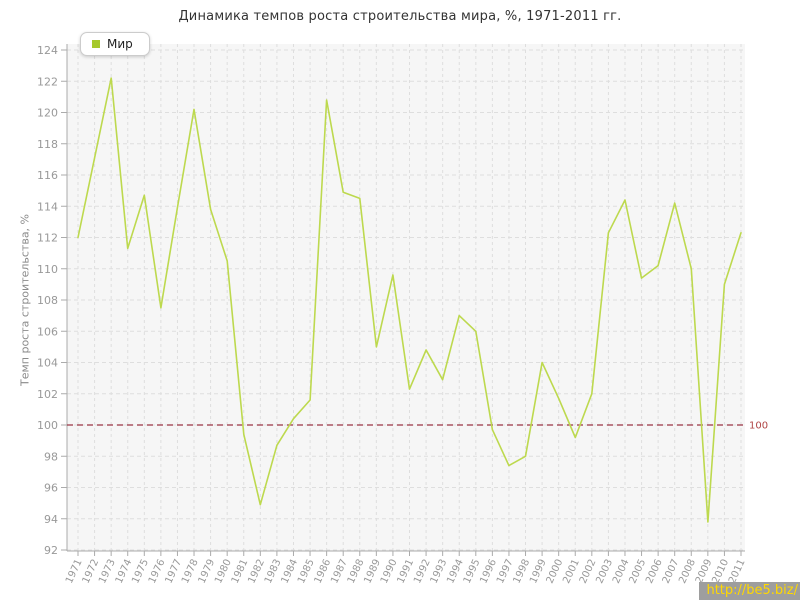  Describe the element at coordinates (120, 44) in the screenshot. I see `legend-series-label: Мир` at that location.